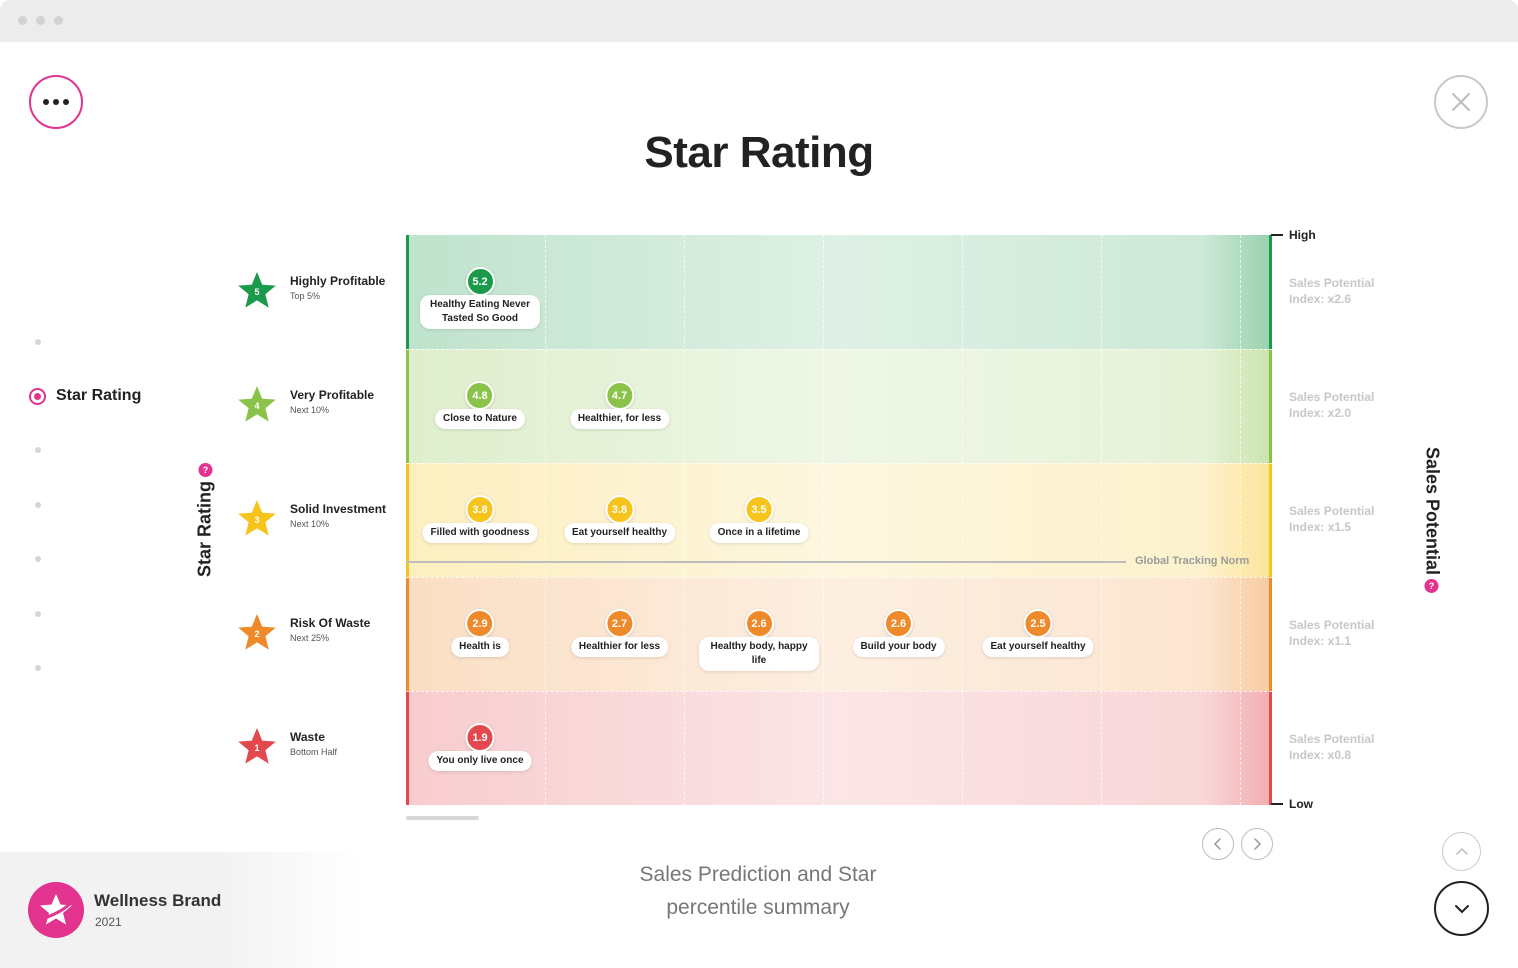 The height and width of the screenshot is (968, 1518). I want to click on concept-item: 2.7 Healthier for less, so click(619, 633).